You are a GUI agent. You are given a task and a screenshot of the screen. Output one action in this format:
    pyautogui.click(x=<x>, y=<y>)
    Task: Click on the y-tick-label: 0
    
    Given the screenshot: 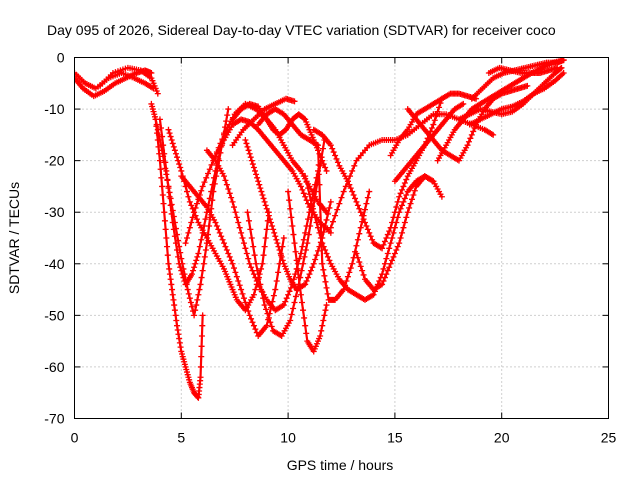 What is the action you would take?
    pyautogui.click(x=61, y=58)
    